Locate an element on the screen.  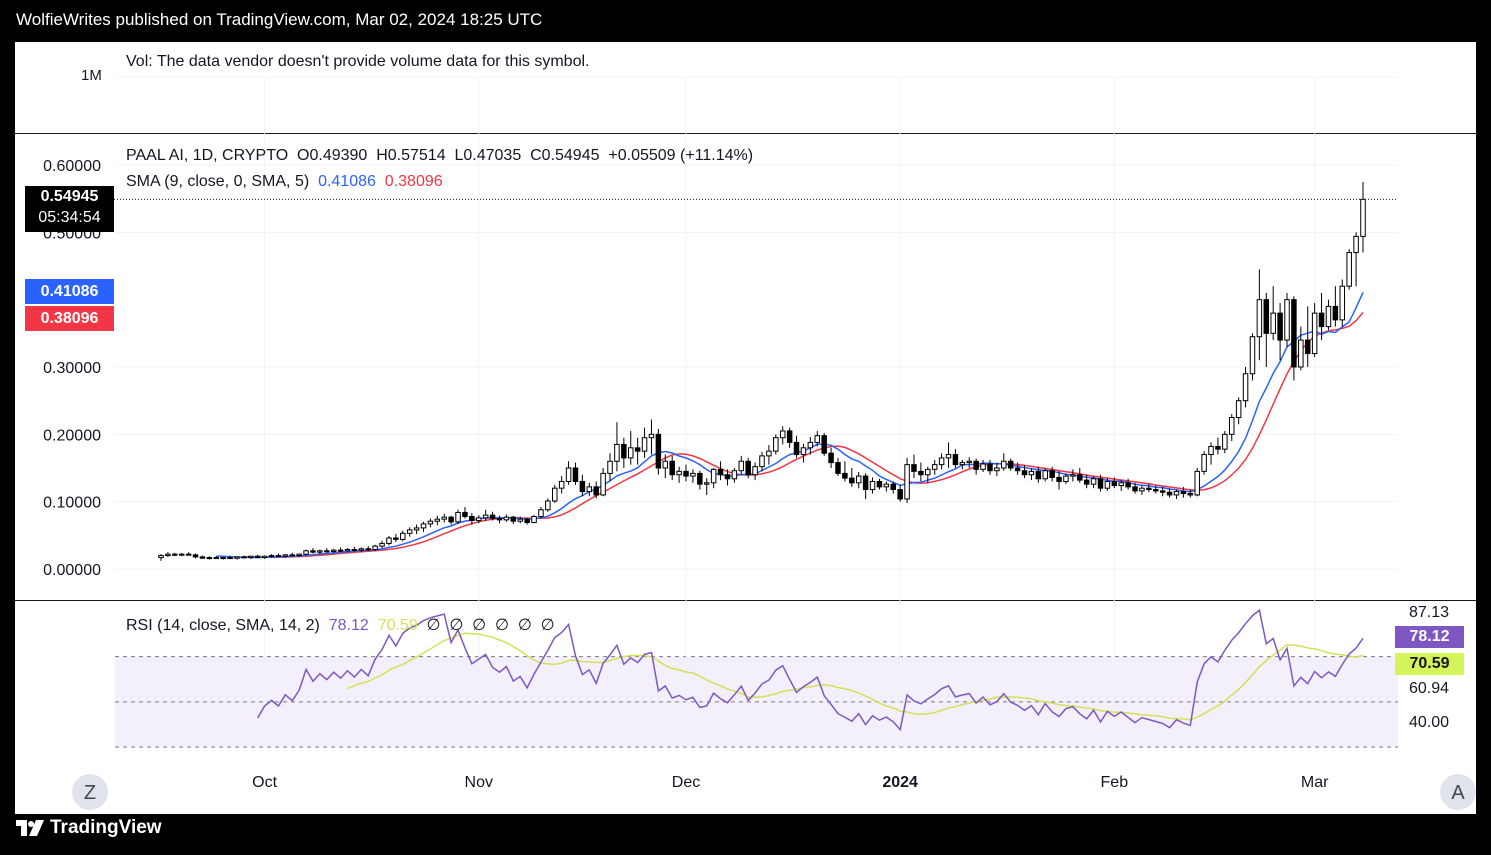
rsi-line is located at coordinates (810, 670).